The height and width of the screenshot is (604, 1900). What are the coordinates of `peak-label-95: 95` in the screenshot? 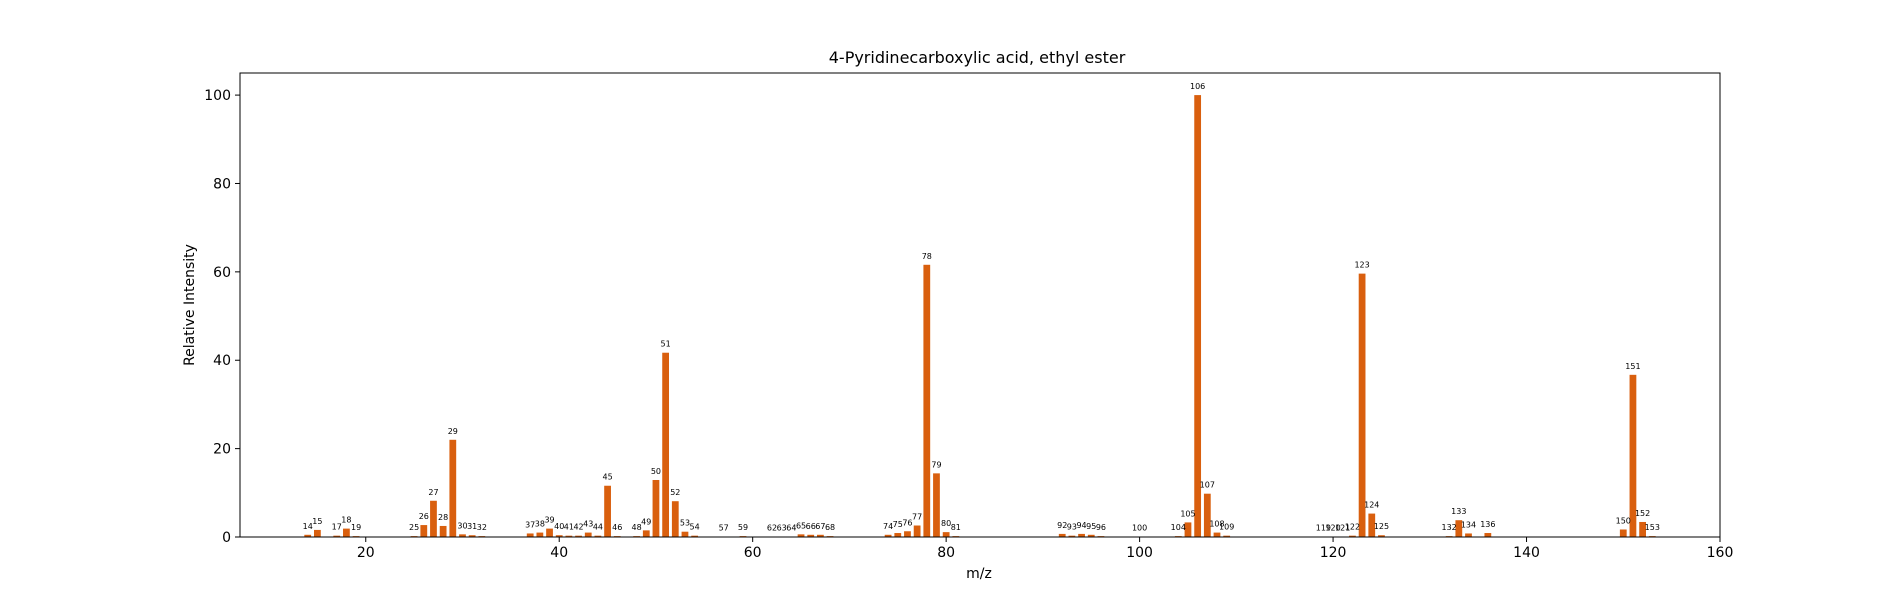 It's located at (1091, 526).